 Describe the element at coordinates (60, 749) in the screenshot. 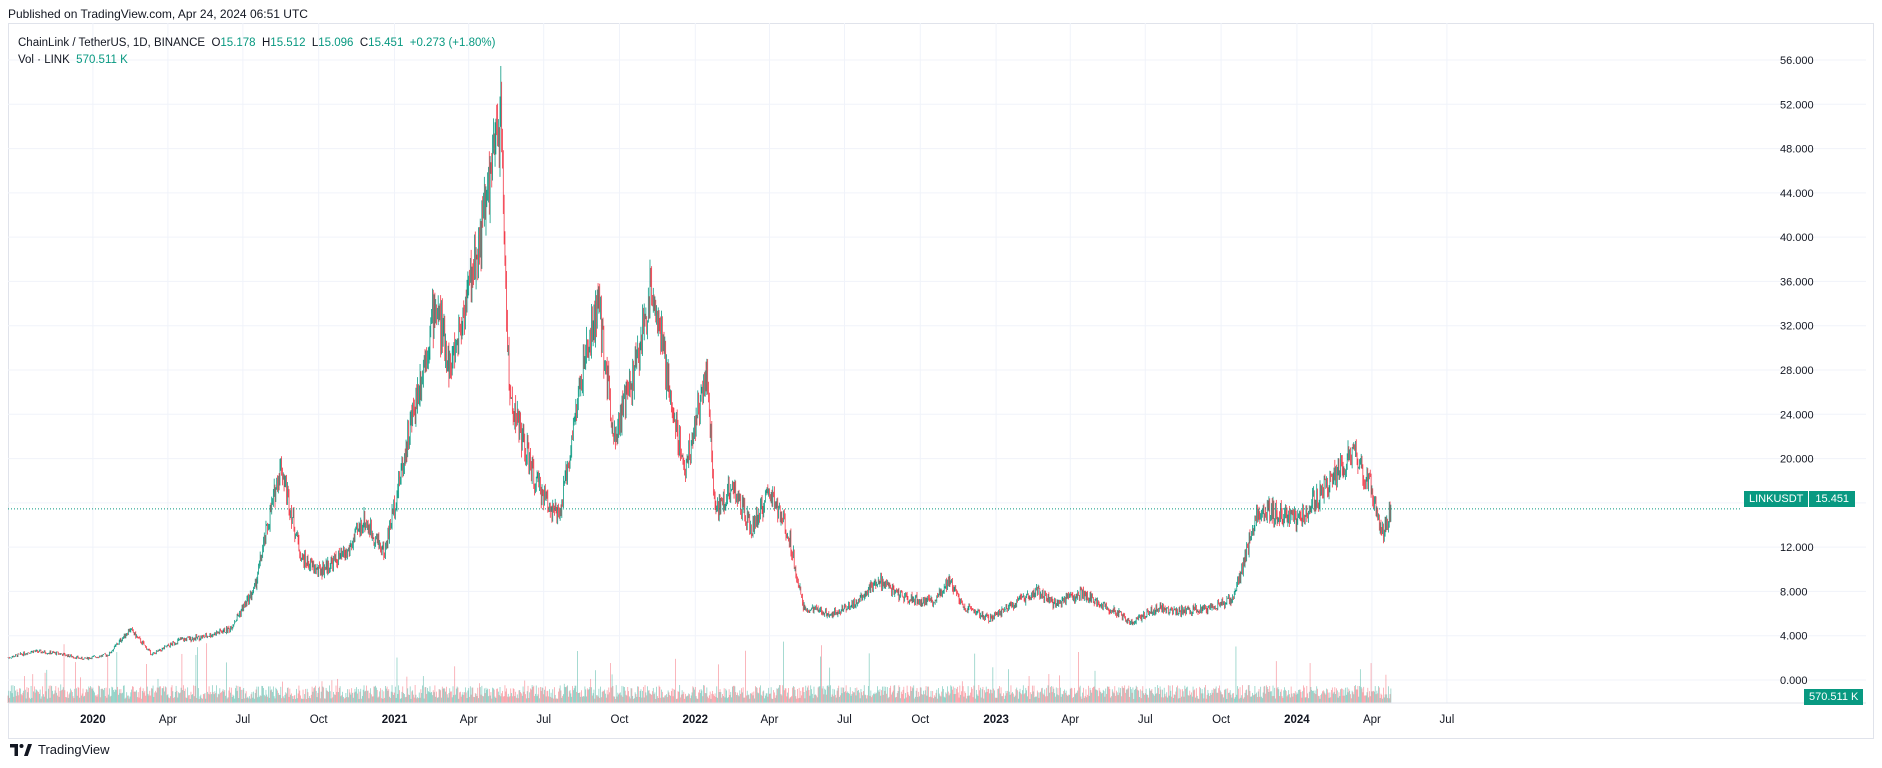

I see `footer-brand: TradingView` at that location.